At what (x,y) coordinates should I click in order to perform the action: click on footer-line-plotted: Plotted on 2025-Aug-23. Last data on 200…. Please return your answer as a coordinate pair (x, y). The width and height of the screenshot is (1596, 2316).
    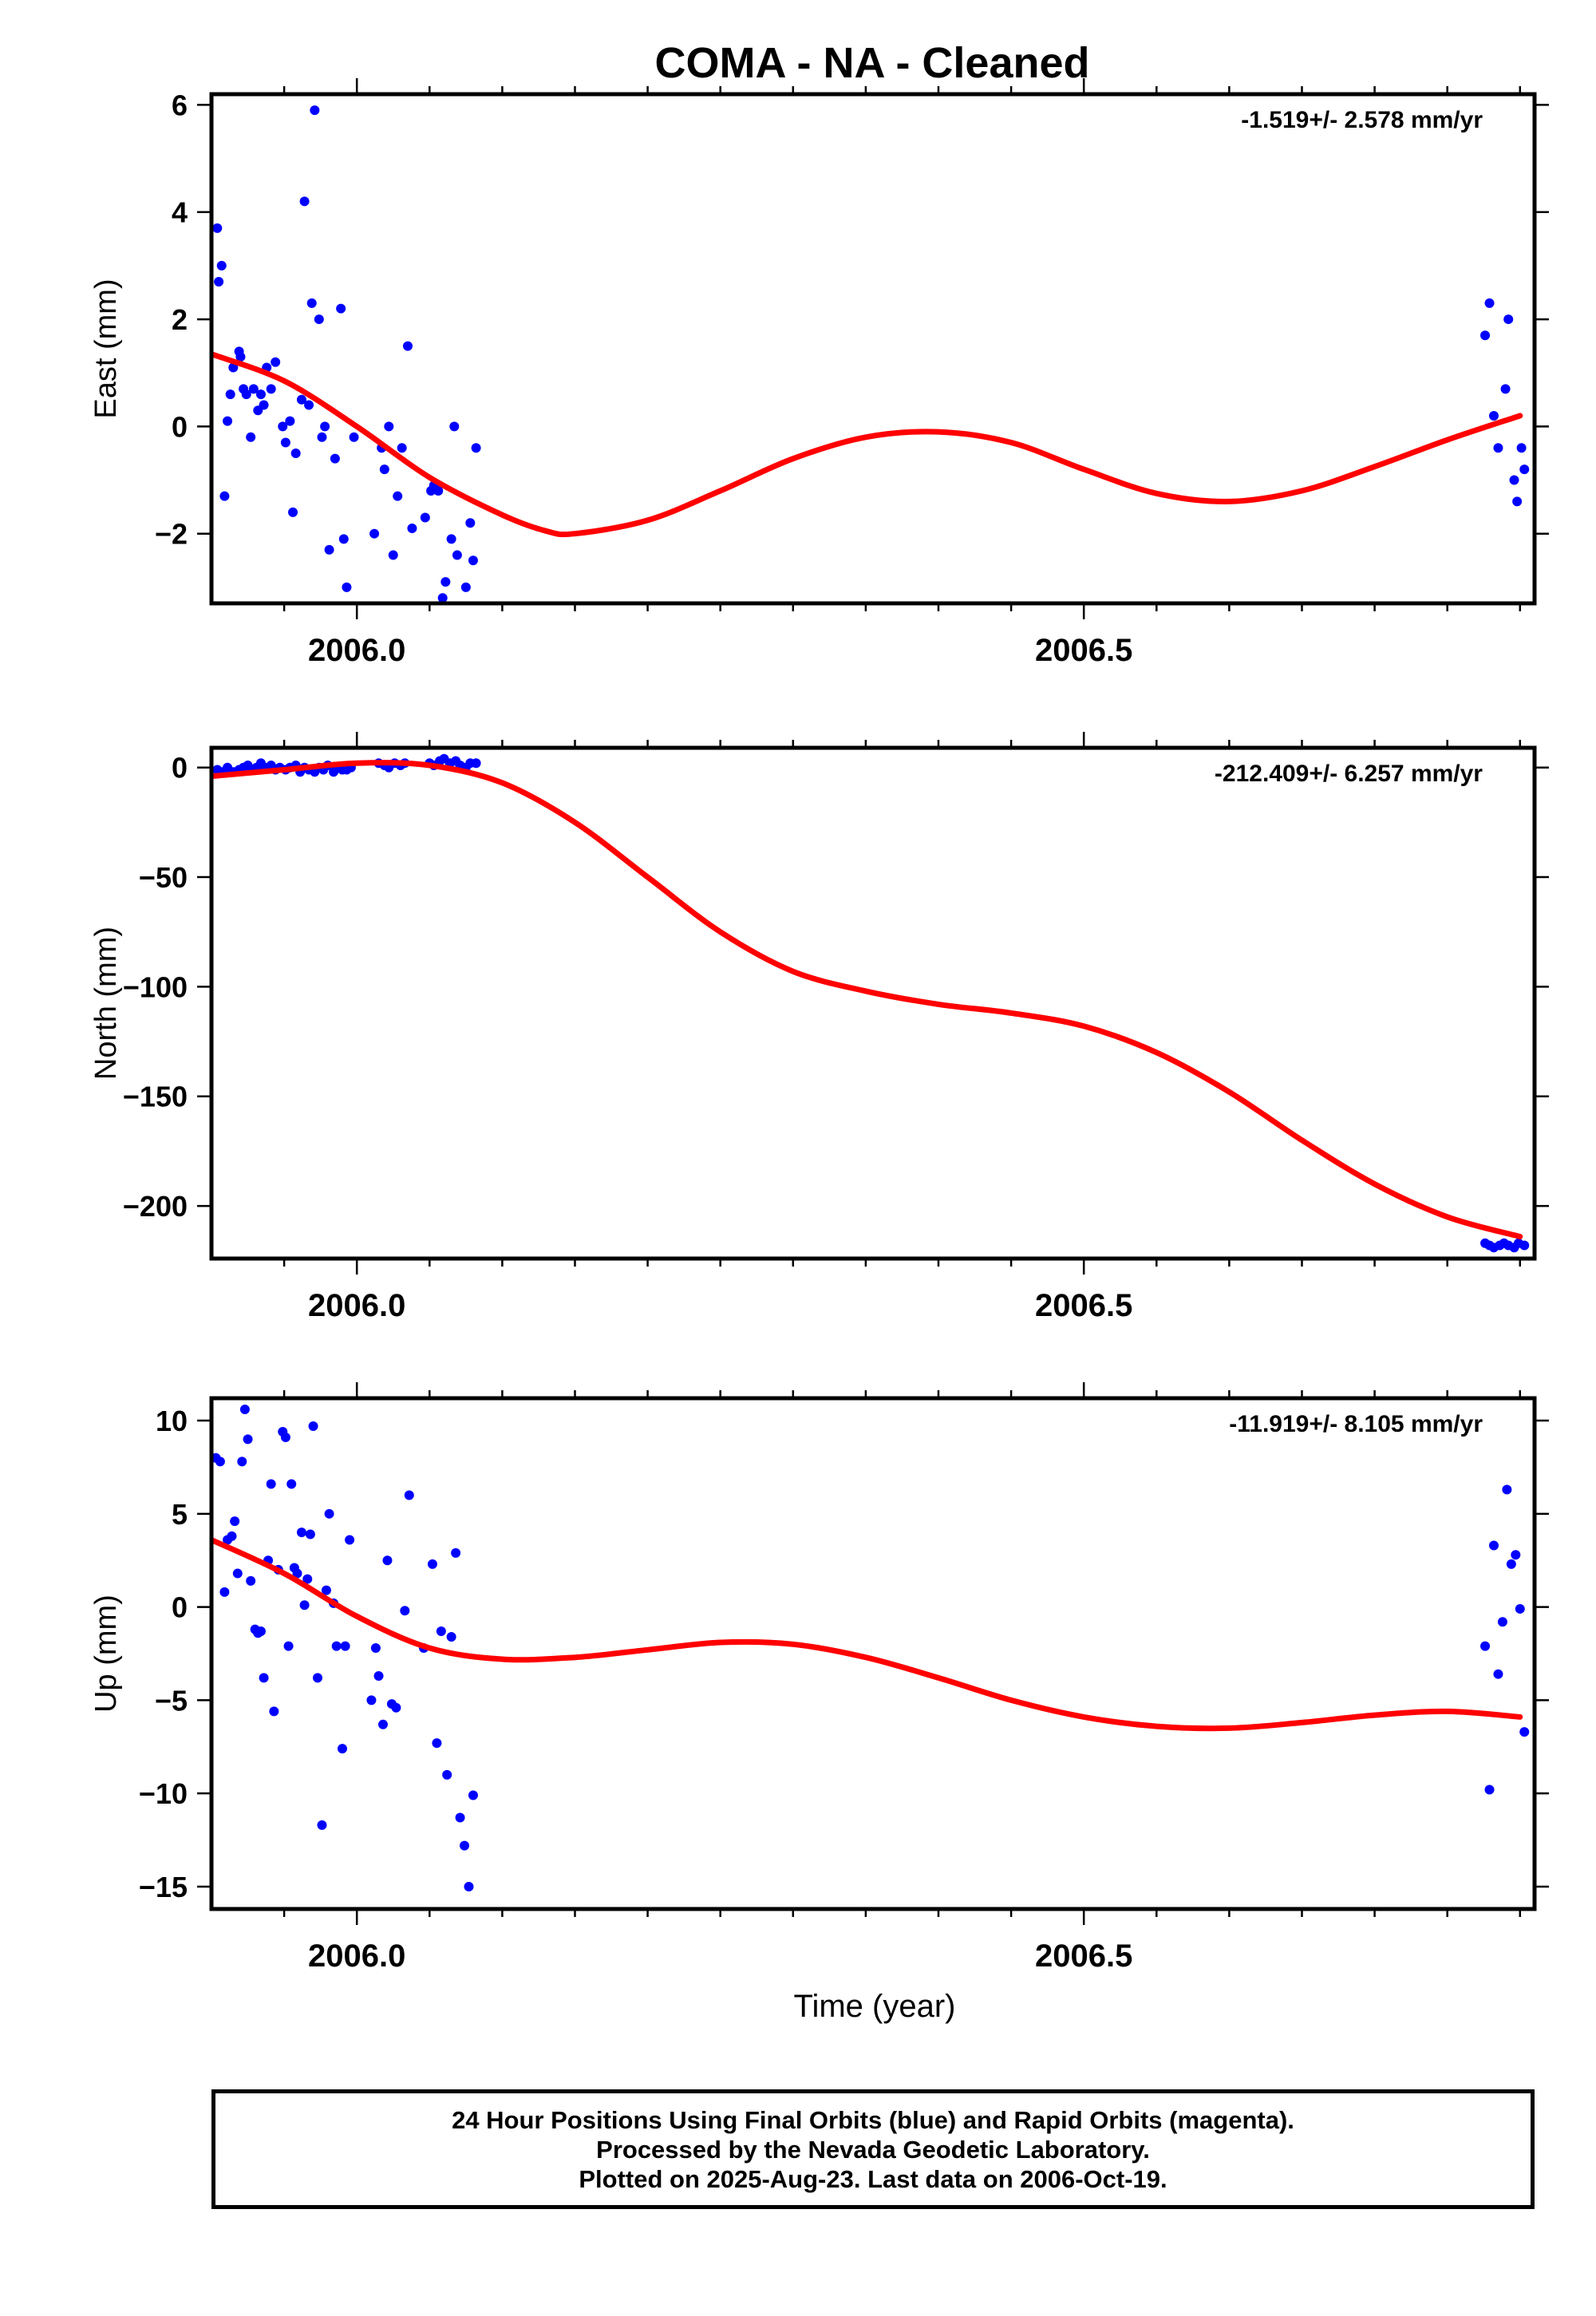
    Looking at the image, I should click on (873, 2178).